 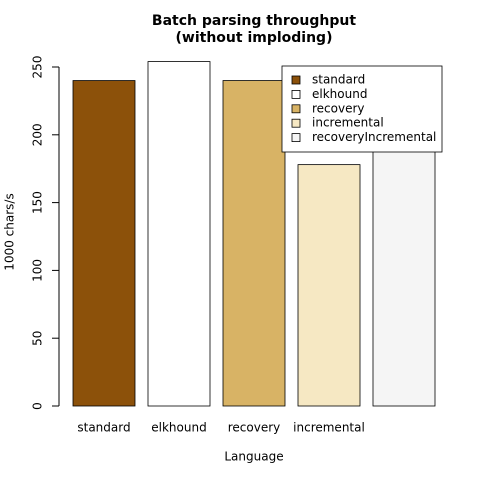 I want to click on y-tick-label: 150, so click(x=38, y=202).